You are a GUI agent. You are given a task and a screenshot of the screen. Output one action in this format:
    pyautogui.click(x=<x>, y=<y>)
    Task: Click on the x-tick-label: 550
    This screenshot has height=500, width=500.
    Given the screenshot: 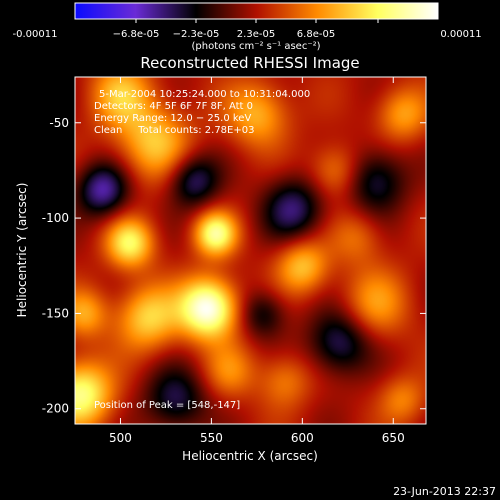 What is the action you would take?
    pyautogui.click(x=211, y=438)
    